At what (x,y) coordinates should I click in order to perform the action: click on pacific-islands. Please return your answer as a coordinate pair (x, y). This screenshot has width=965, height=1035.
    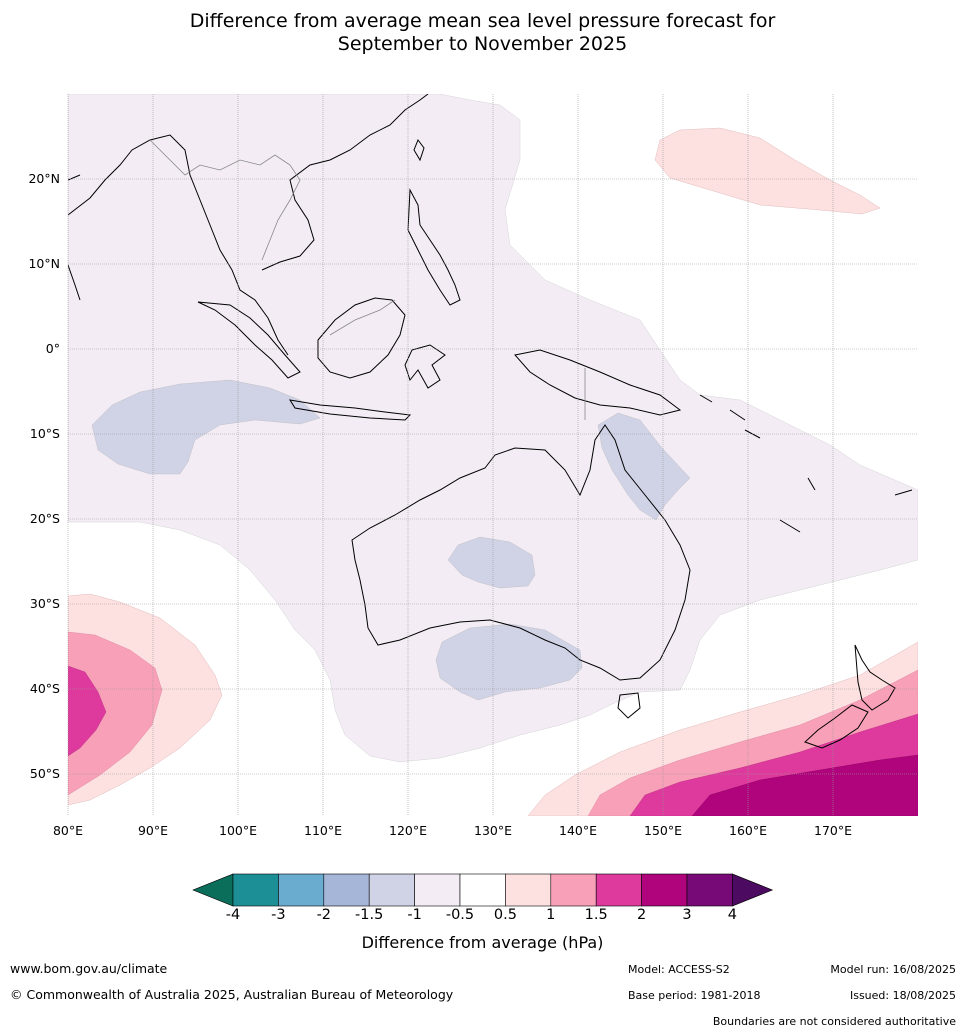
    Looking at the image, I should click on (806, 463).